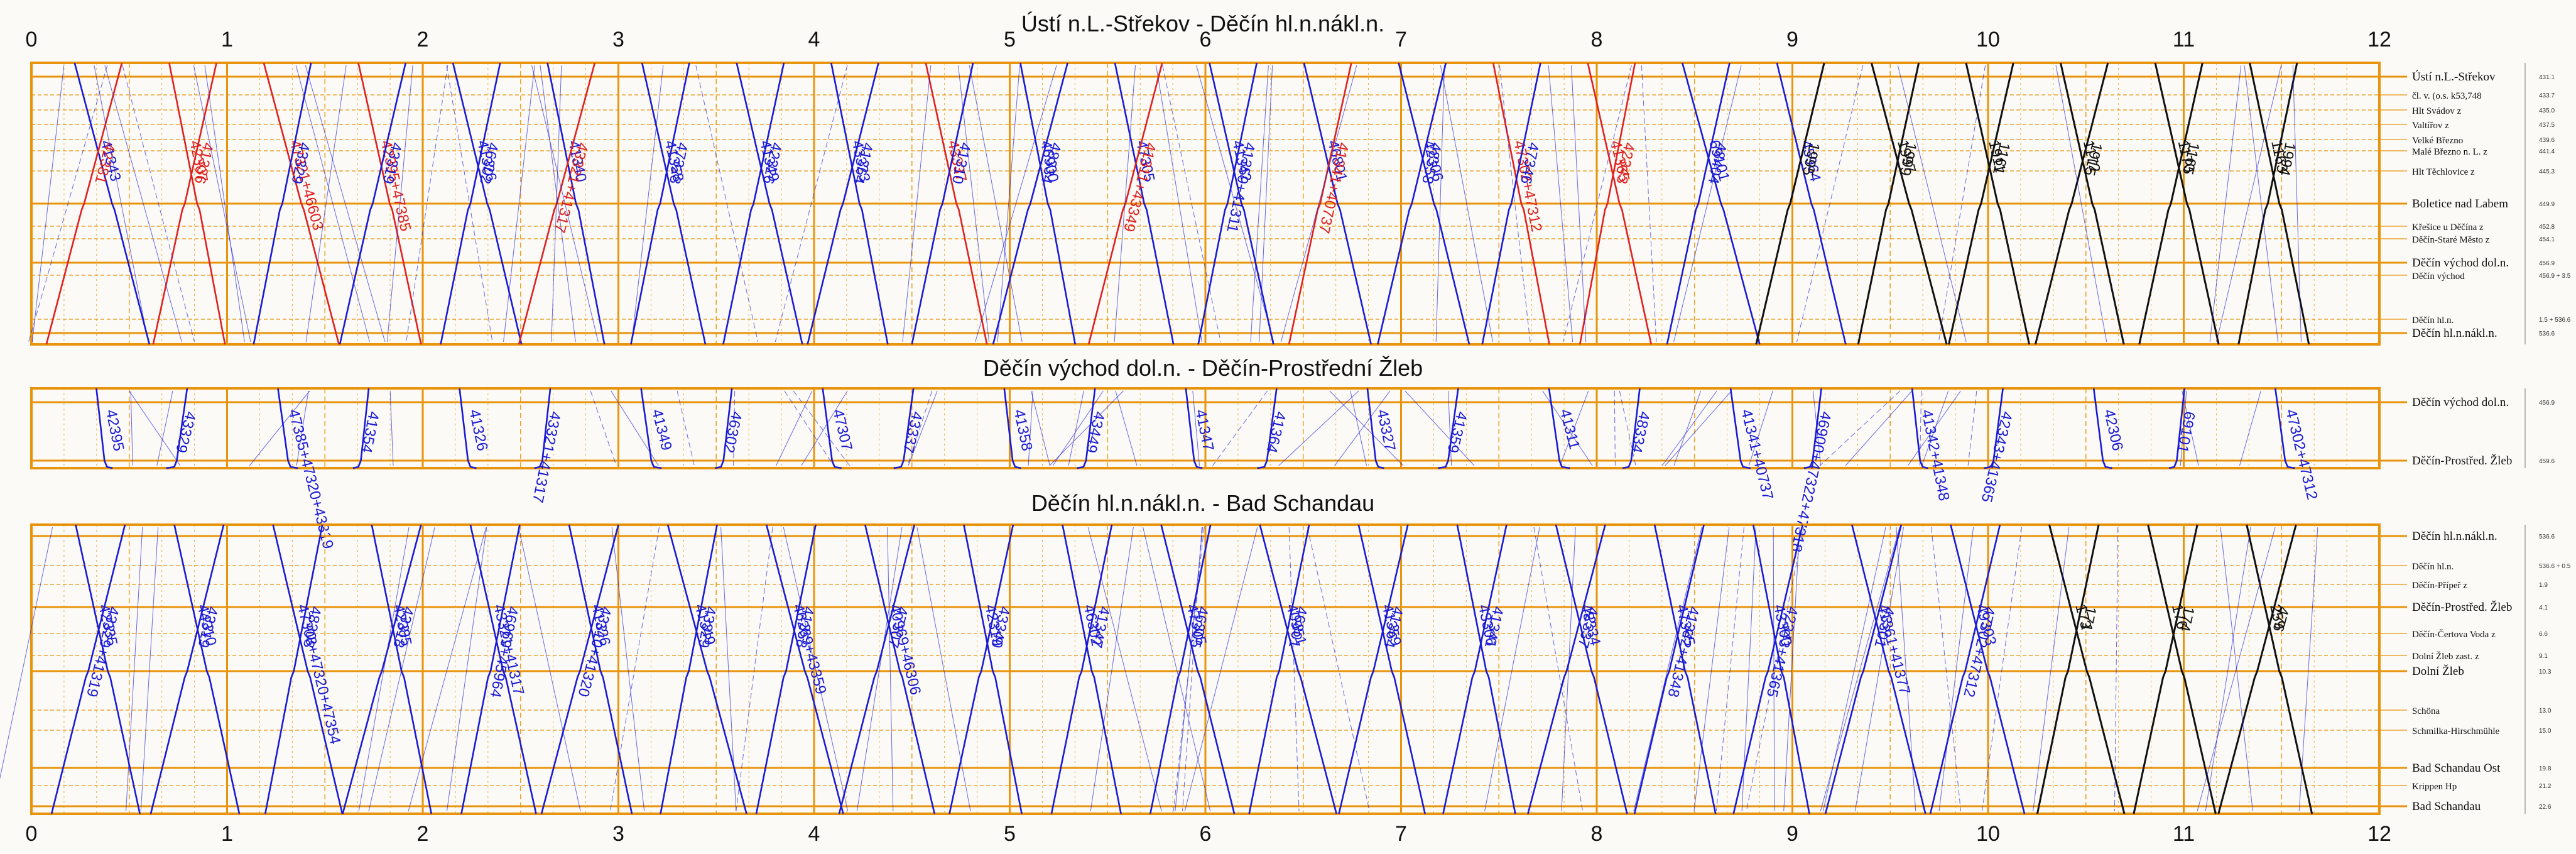  I want to click on station-km: 445.3, so click(2547, 171).